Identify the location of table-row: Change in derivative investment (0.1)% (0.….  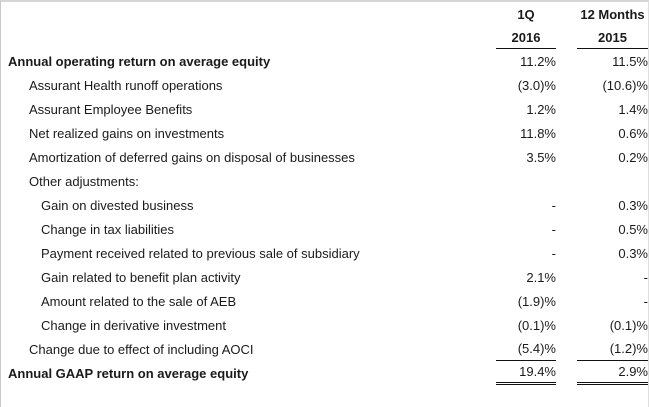
(324, 325).